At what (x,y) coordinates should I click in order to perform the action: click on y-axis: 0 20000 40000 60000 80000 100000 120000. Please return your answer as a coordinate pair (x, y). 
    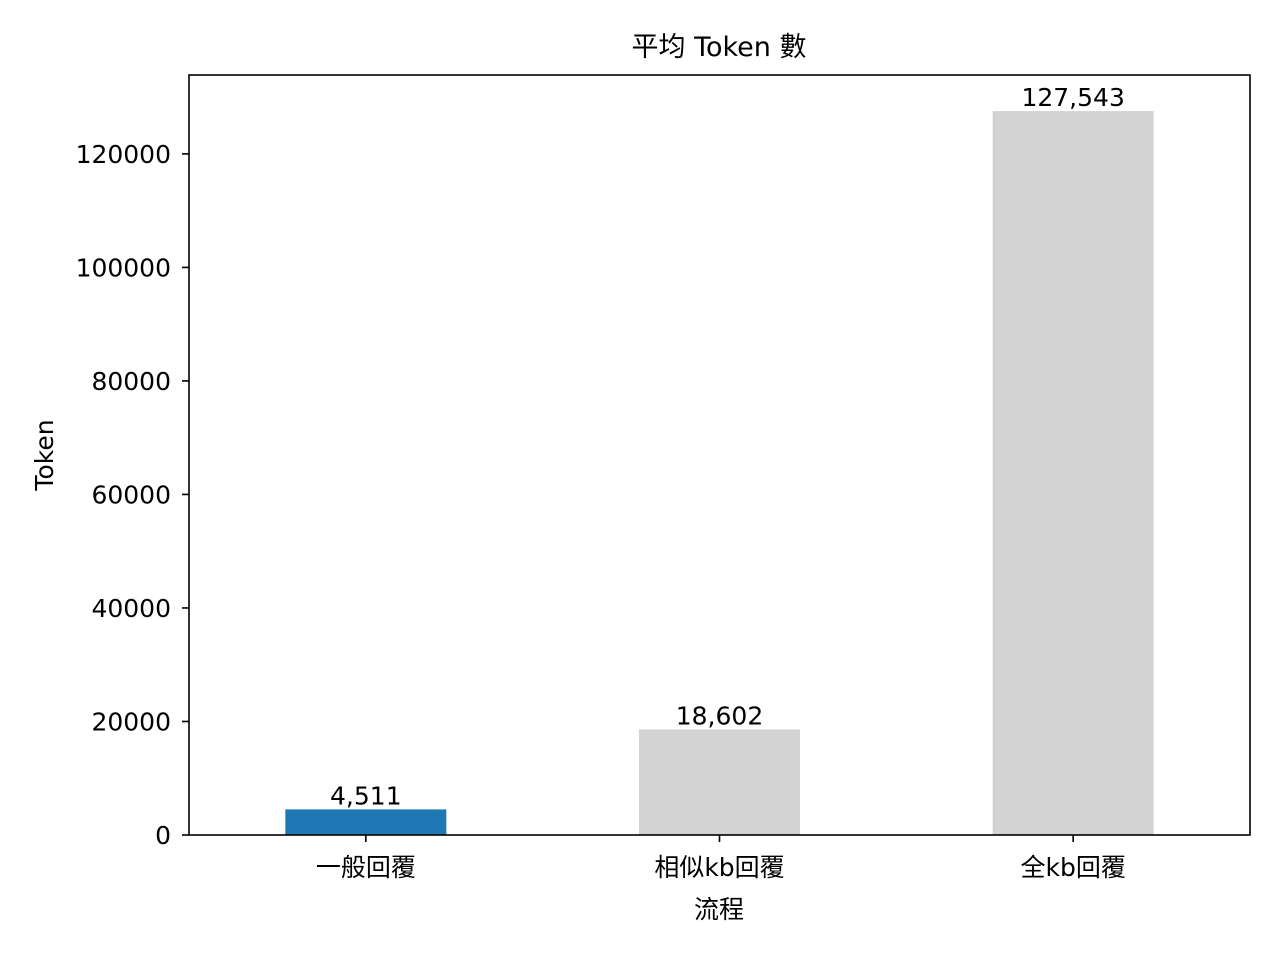
    Looking at the image, I should click on (132, 495).